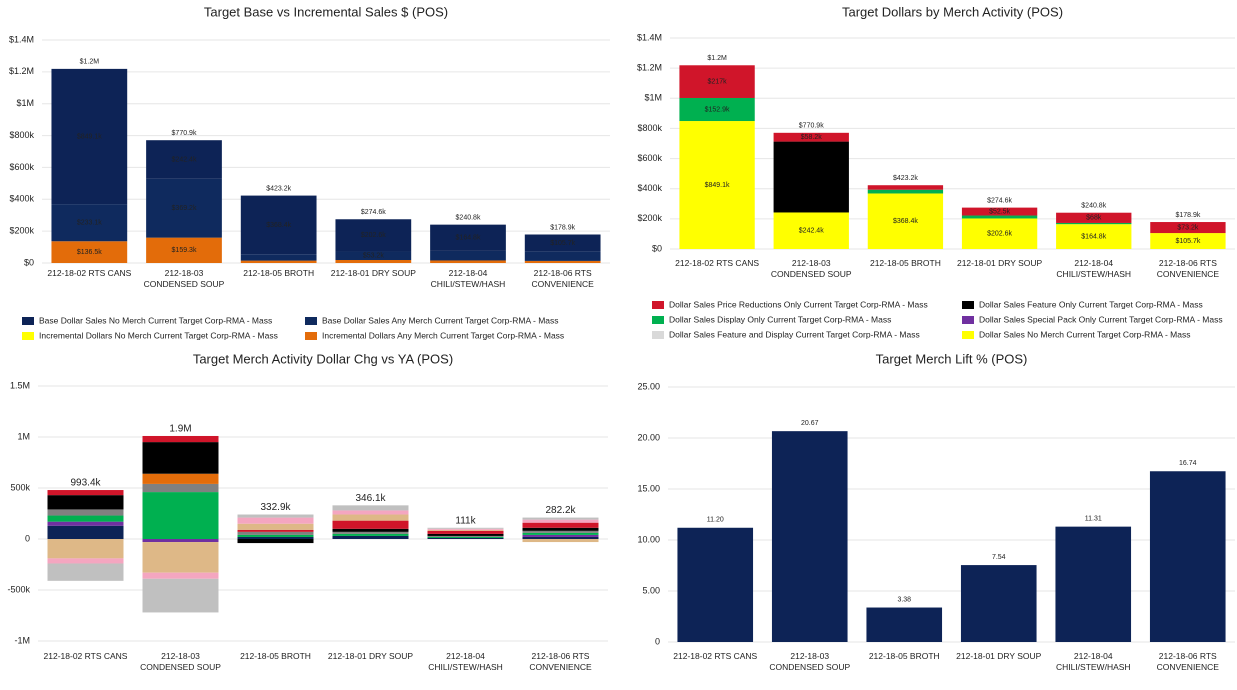 The height and width of the screenshot is (690, 1237). I want to click on value-label: 16.74, so click(1188, 463).